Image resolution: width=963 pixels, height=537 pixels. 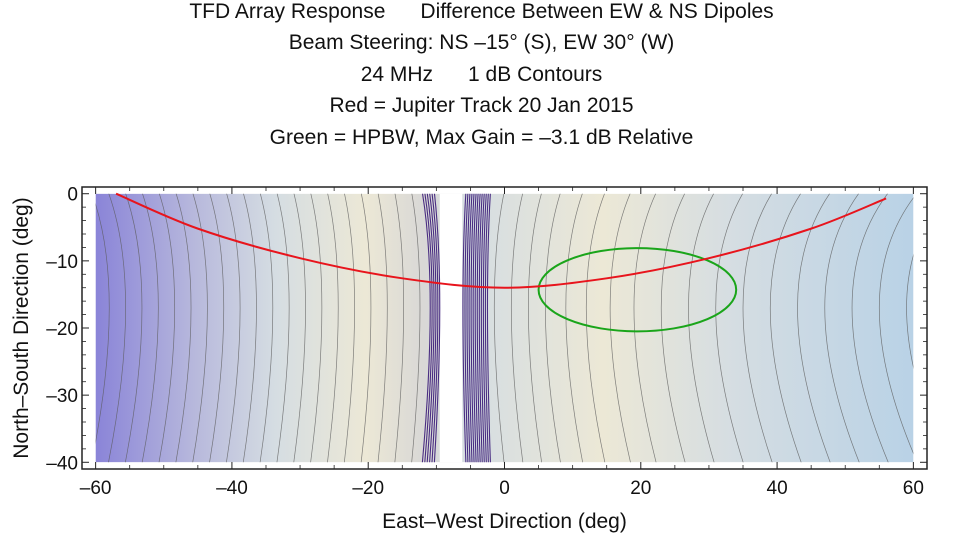 I want to click on y-tick-label: –30, so click(x=62, y=396).